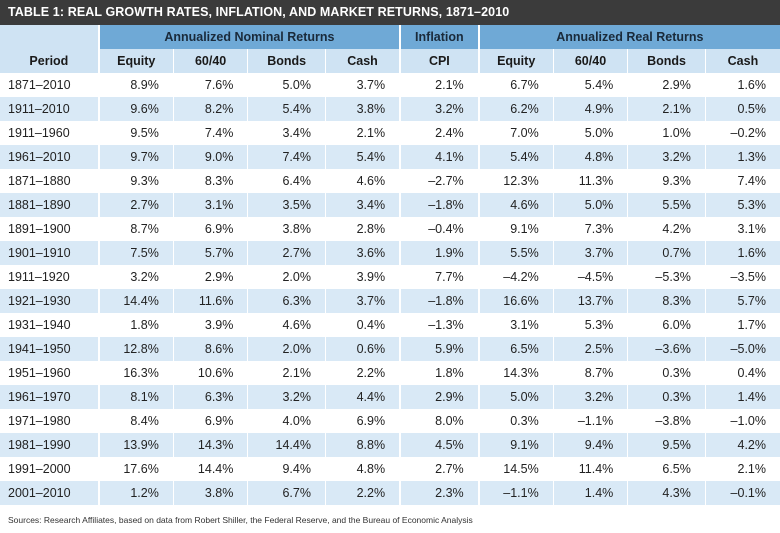  Describe the element at coordinates (363, 133) in the screenshot. I see `cell-nominal-cash: 2.1%` at that location.